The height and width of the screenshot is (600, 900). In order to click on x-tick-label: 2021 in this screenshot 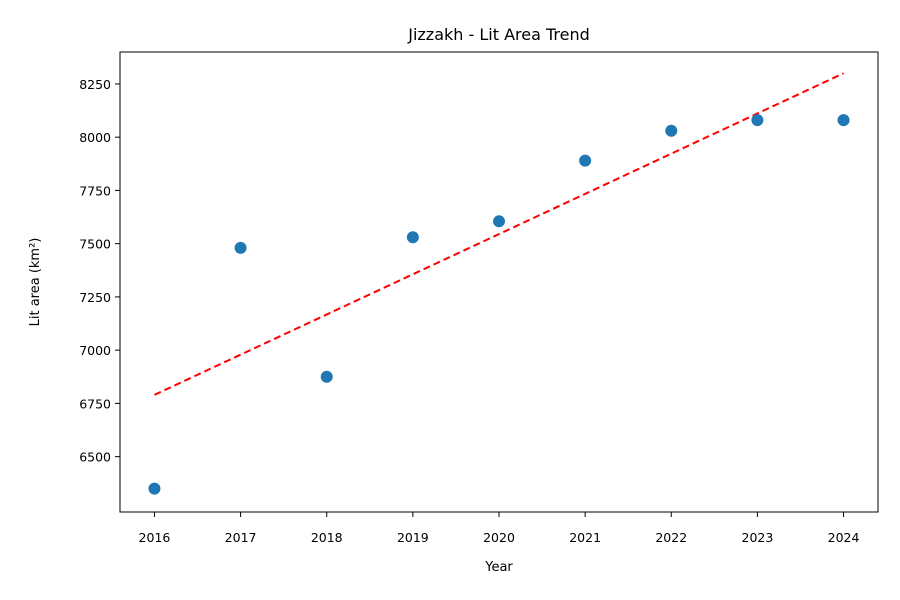, I will do `click(585, 537)`.